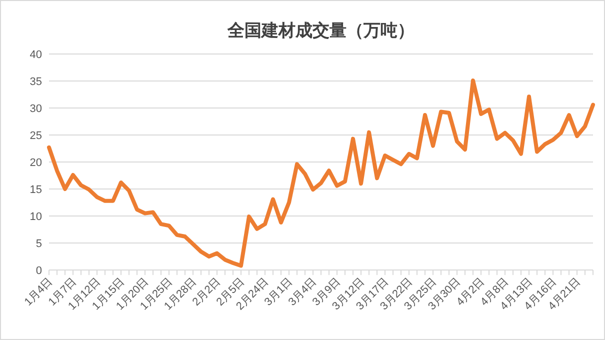  What do you see at coordinates (36, 163) in the screenshot?
I see `y-tick-label: 20` at bounding box center [36, 163].